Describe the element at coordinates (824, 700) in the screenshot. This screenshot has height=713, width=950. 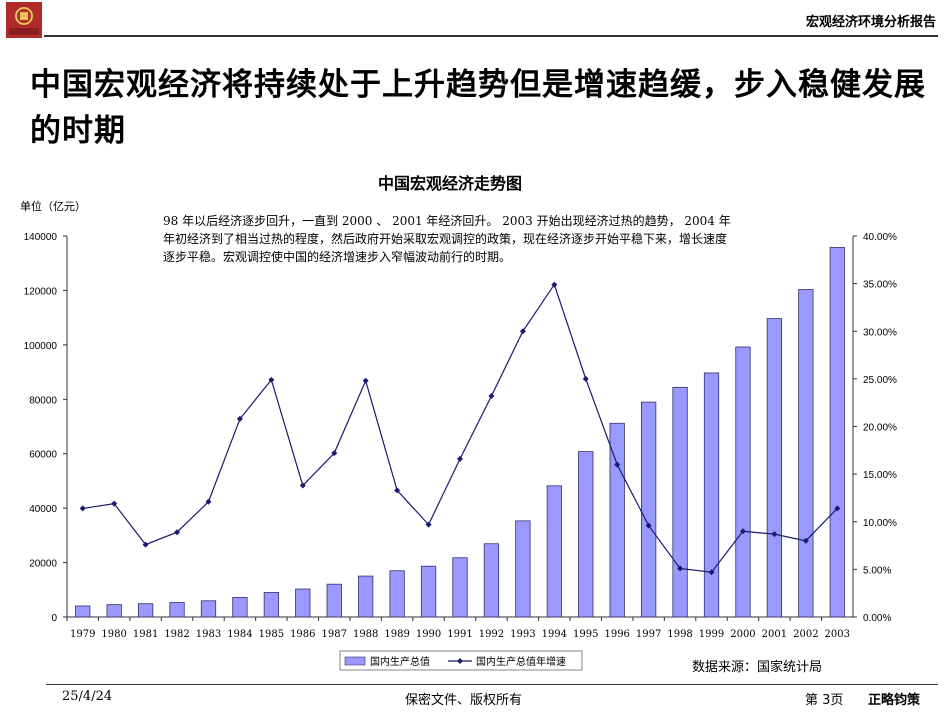
I see `page-number: 第 3页` at that location.